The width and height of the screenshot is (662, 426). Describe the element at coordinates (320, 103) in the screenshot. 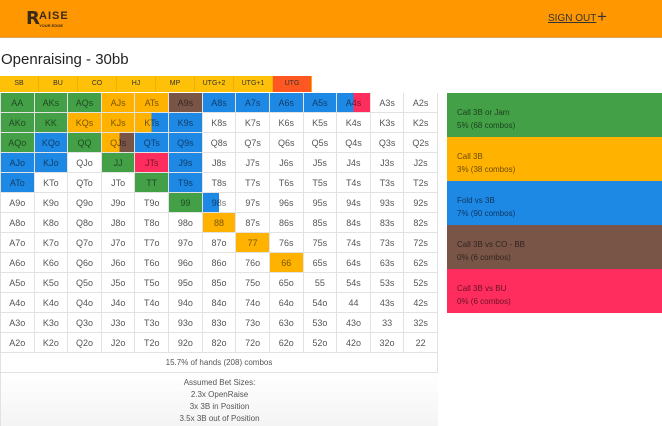

I see `hand-cell: A5s` at that location.